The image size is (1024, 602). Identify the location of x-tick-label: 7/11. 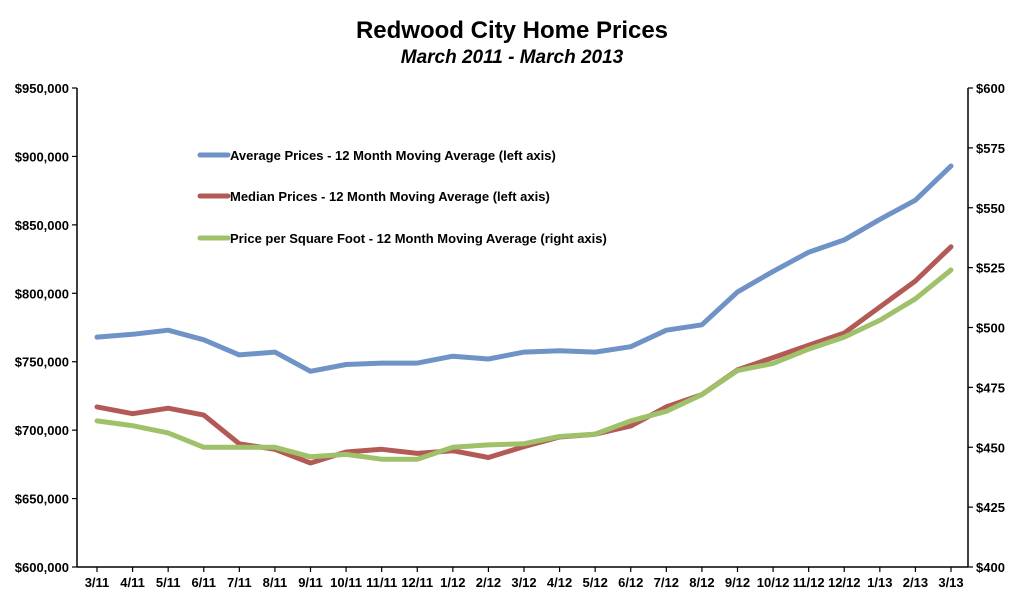
(239, 582).